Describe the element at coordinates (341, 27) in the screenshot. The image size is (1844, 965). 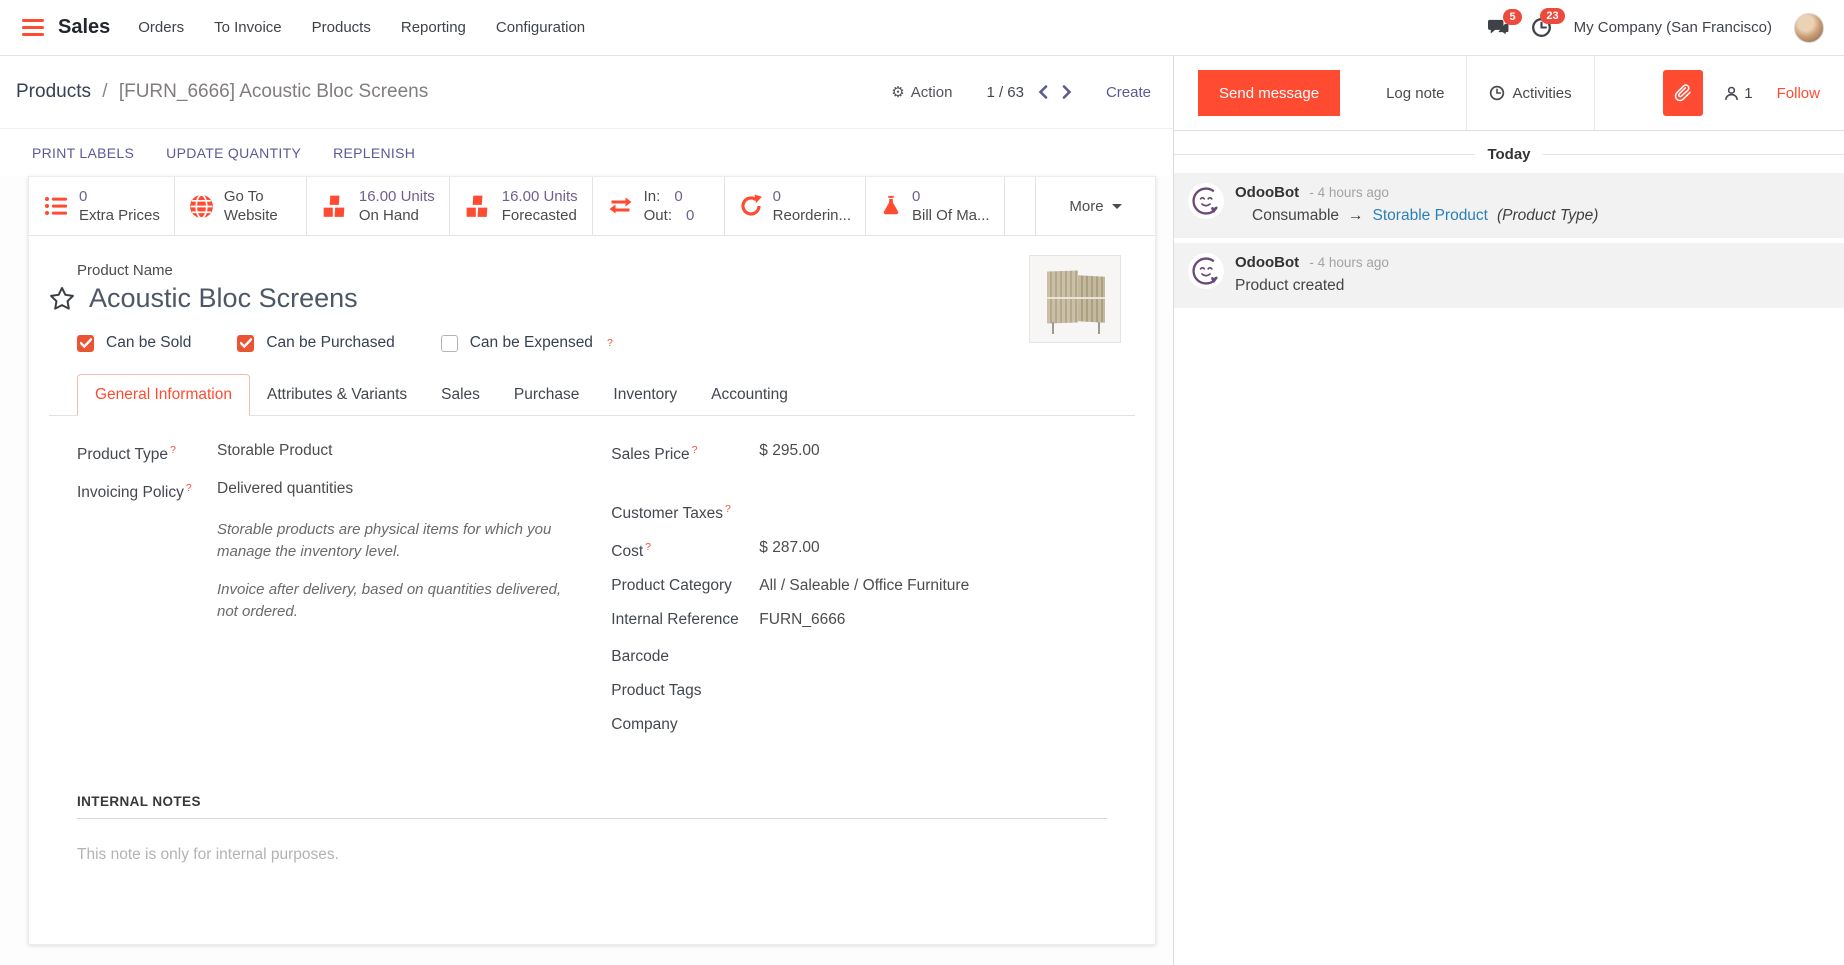
I see `menu-products: Products` at that location.